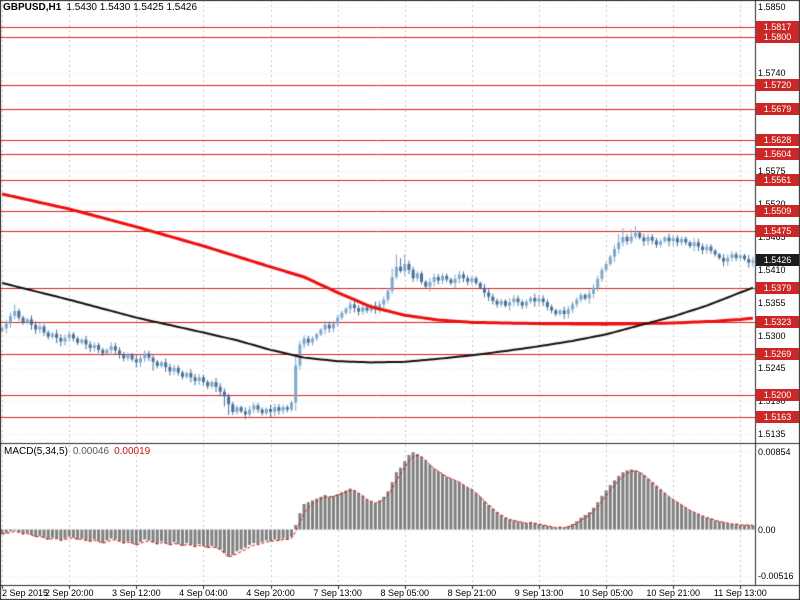 The width and height of the screenshot is (800, 600). I want to click on time-axis-label: 9 Sep 13:00, so click(539, 593).